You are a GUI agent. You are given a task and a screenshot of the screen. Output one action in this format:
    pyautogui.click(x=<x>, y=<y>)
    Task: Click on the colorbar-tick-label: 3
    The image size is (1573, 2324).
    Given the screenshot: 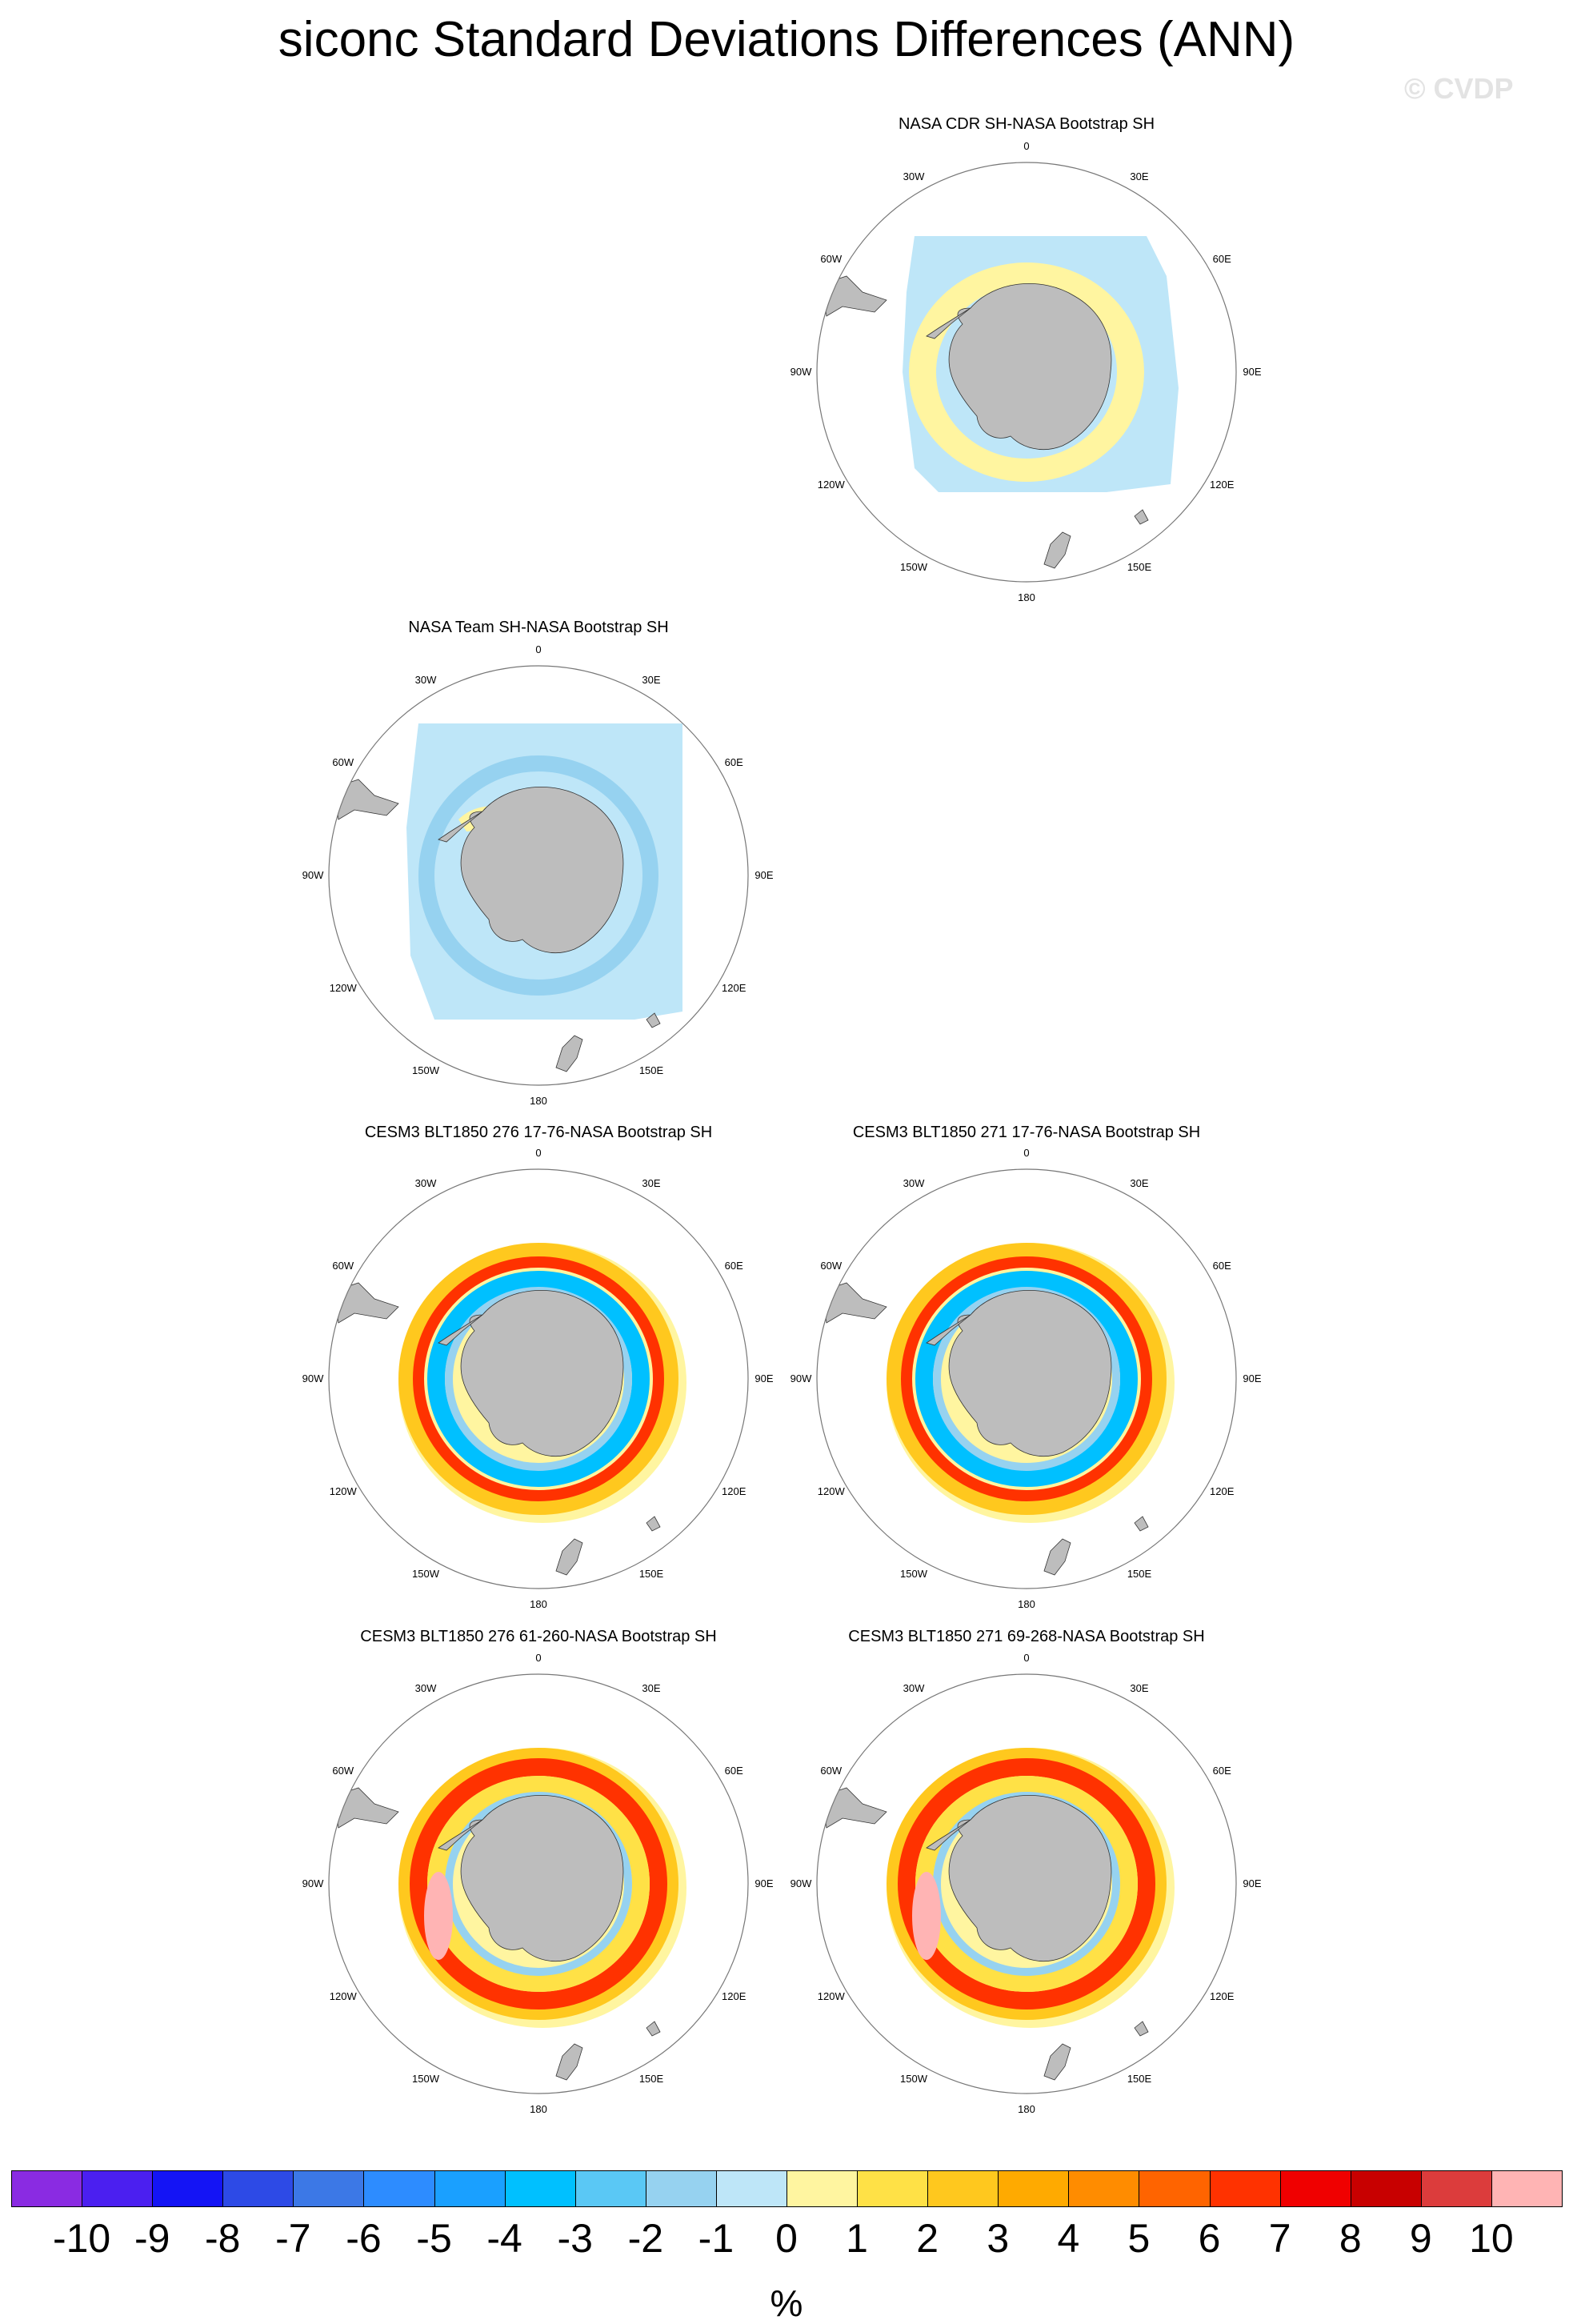 What is the action you would take?
    pyautogui.click(x=998, y=2238)
    